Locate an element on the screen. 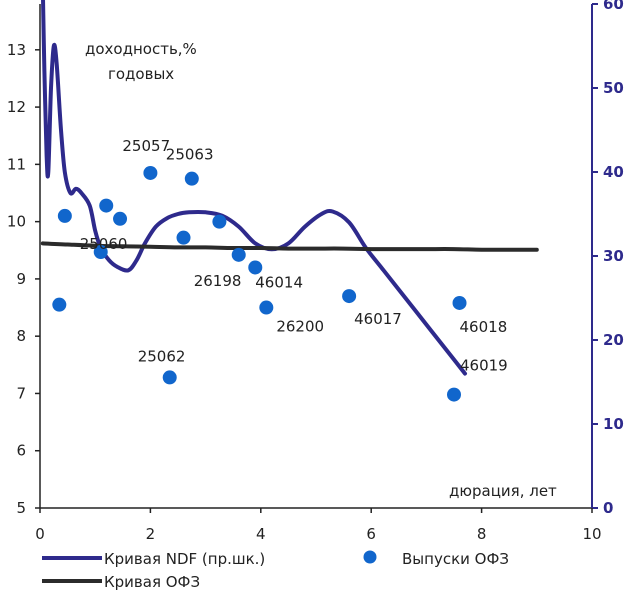  point-label-25060: 25060 is located at coordinates (104, 244).